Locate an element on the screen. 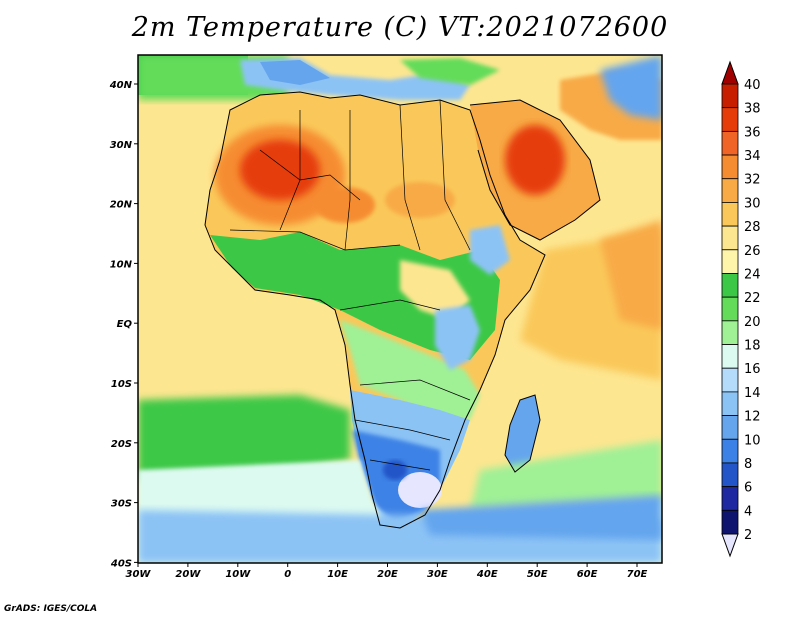  arabia-coastline is located at coordinates (535, 170).